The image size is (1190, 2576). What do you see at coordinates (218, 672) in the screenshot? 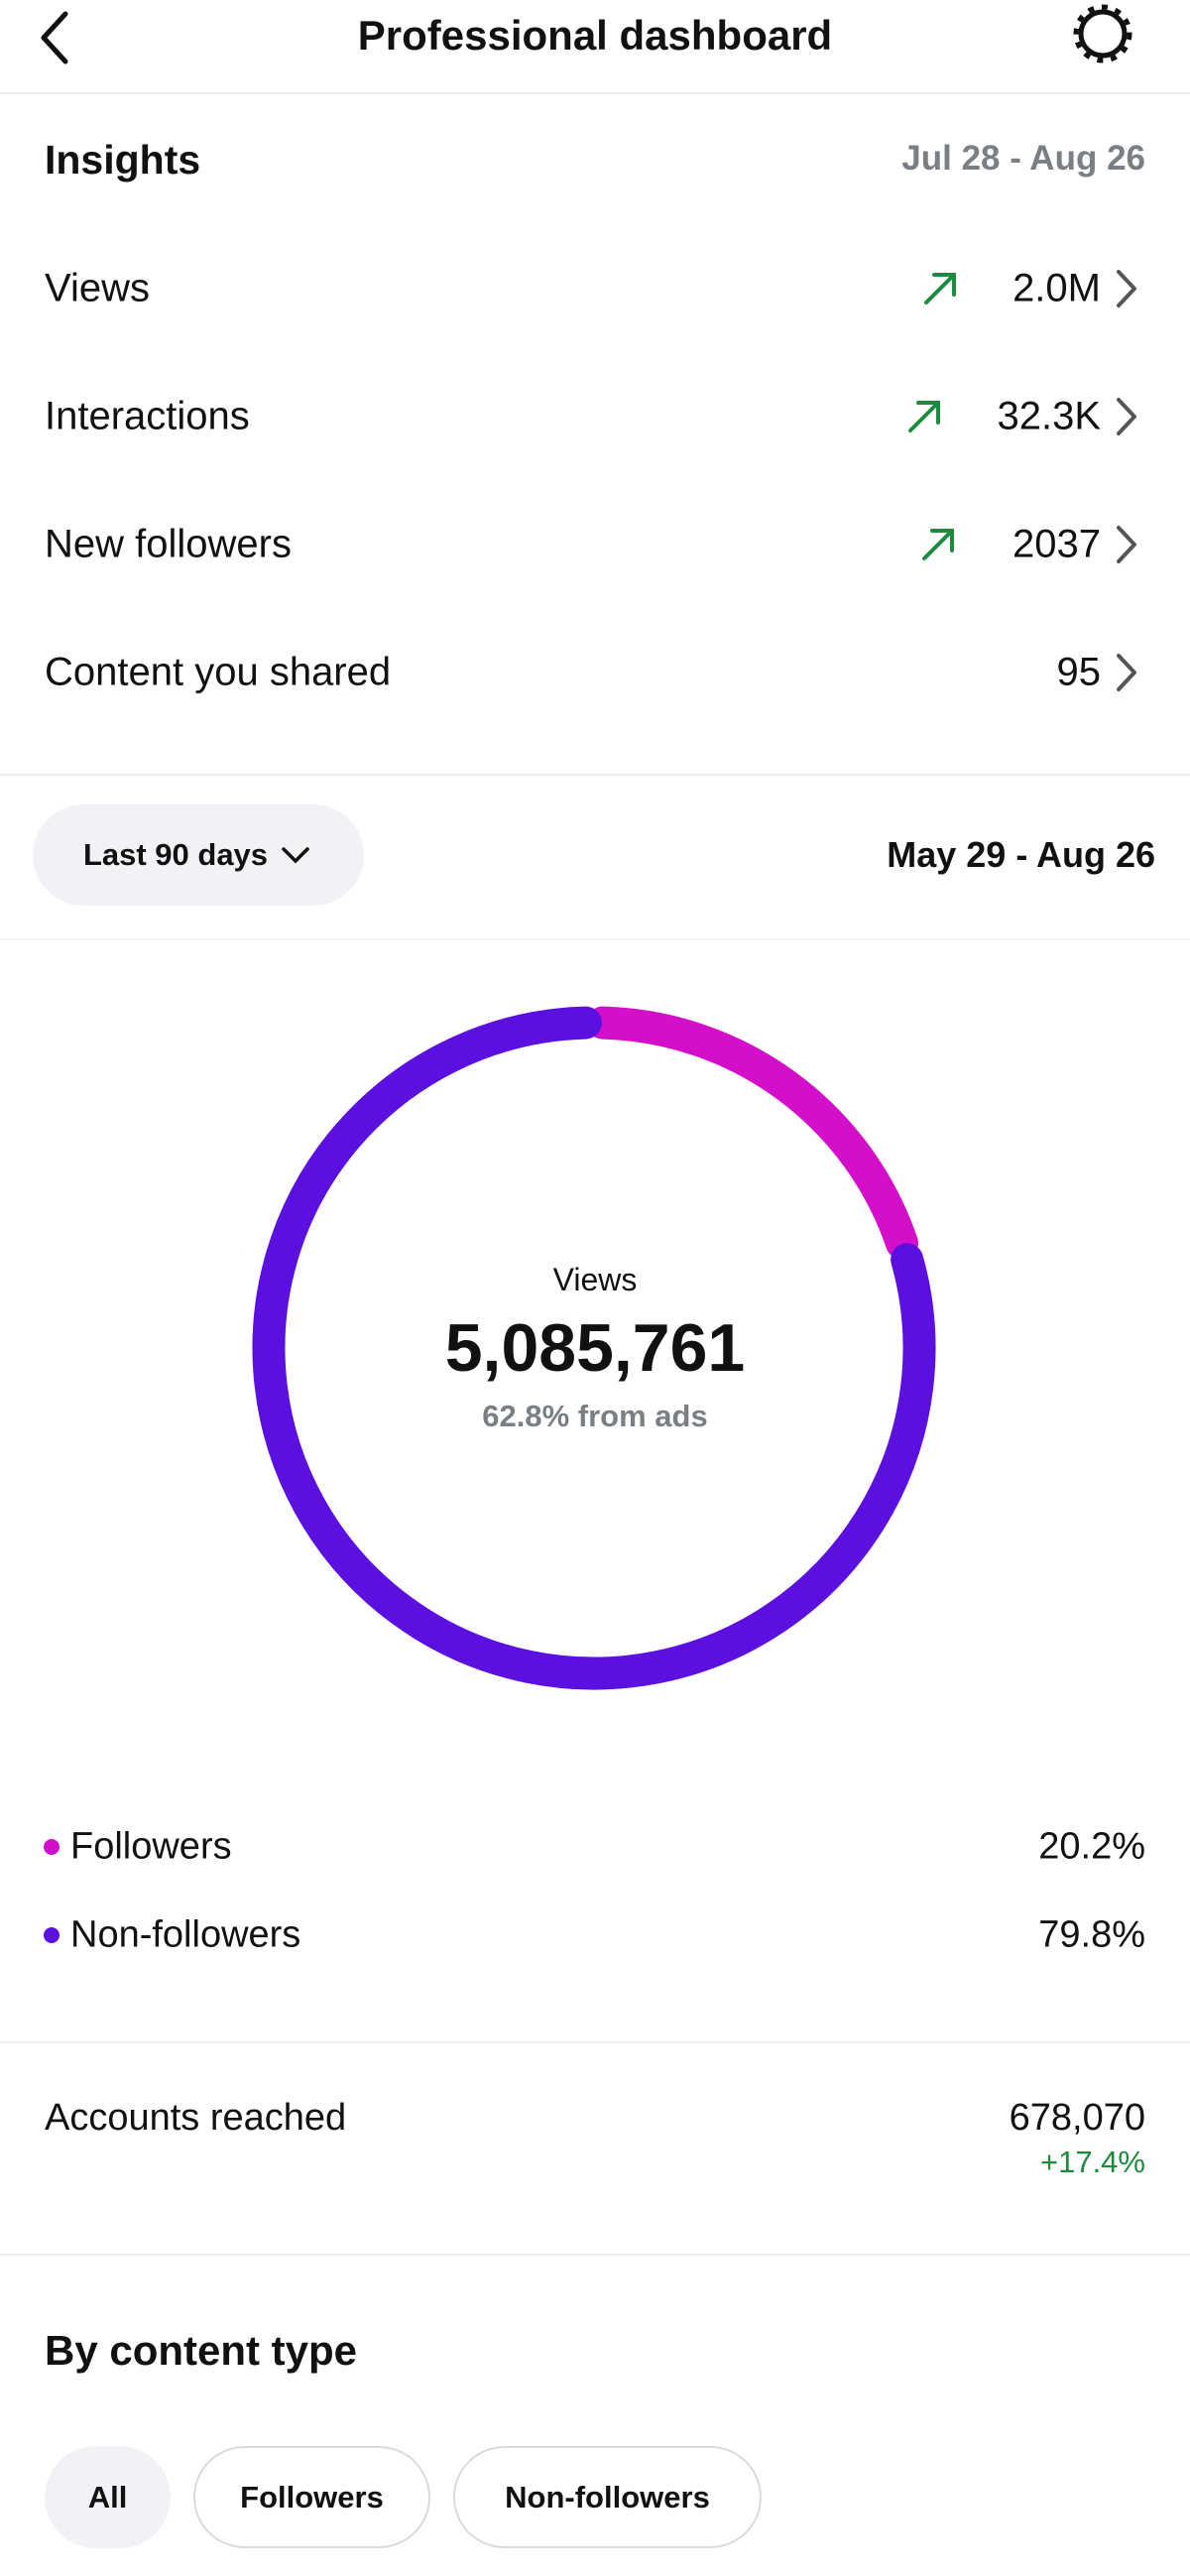
I see `metric-label: Content you shared` at bounding box center [218, 672].